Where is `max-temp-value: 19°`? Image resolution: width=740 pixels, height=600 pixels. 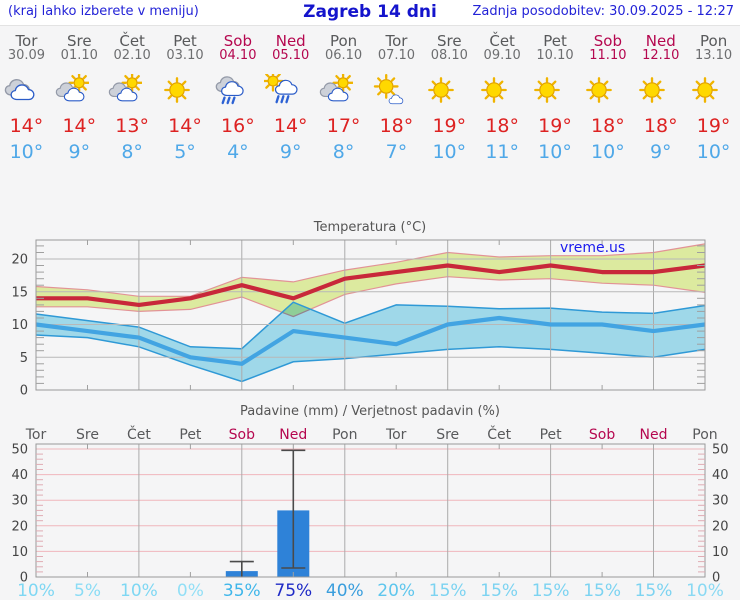 max-temp-value: 19° is located at coordinates (555, 126).